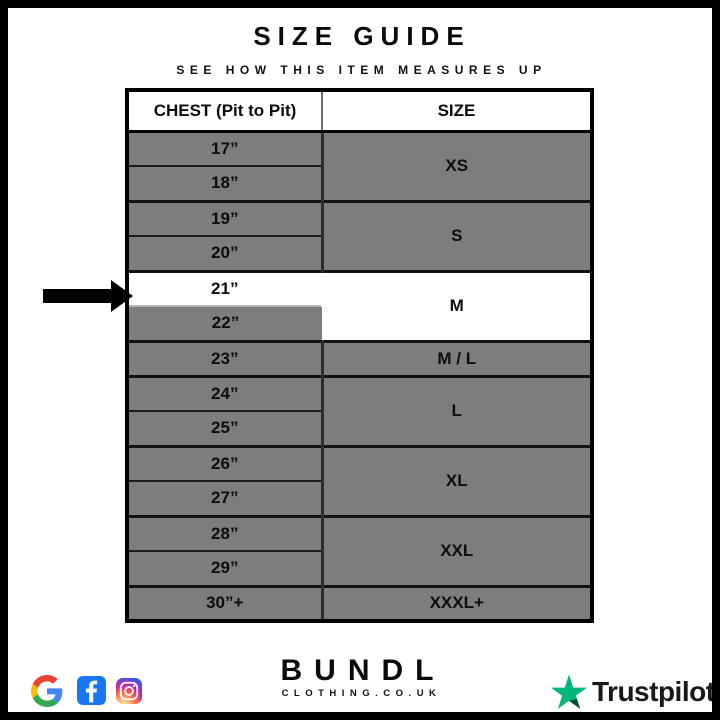 Image resolution: width=720 pixels, height=720 pixels. What do you see at coordinates (224, 323) in the screenshot?
I see `chest-cell: 22”` at bounding box center [224, 323].